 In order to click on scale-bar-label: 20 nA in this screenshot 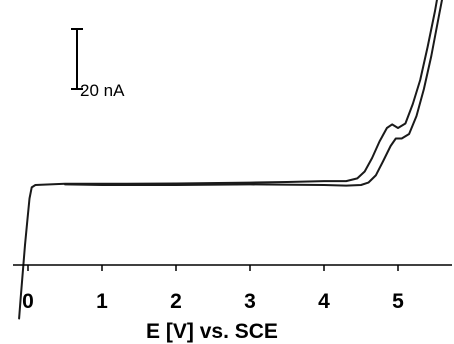, I will do `click(102, 90)`.